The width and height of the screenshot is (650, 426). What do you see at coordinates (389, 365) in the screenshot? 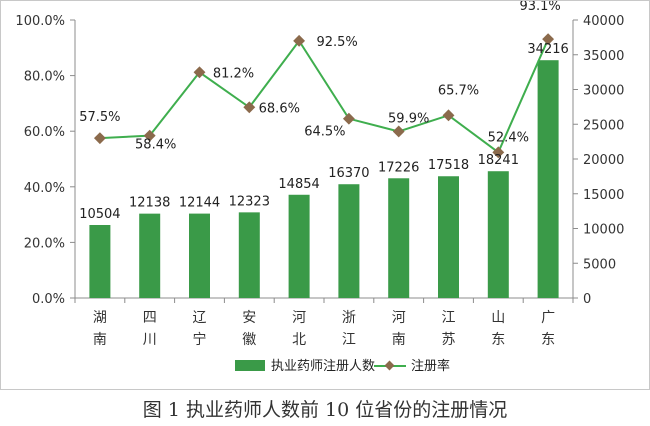
I see `legend-line-marker` at bounding box center [389, 365].